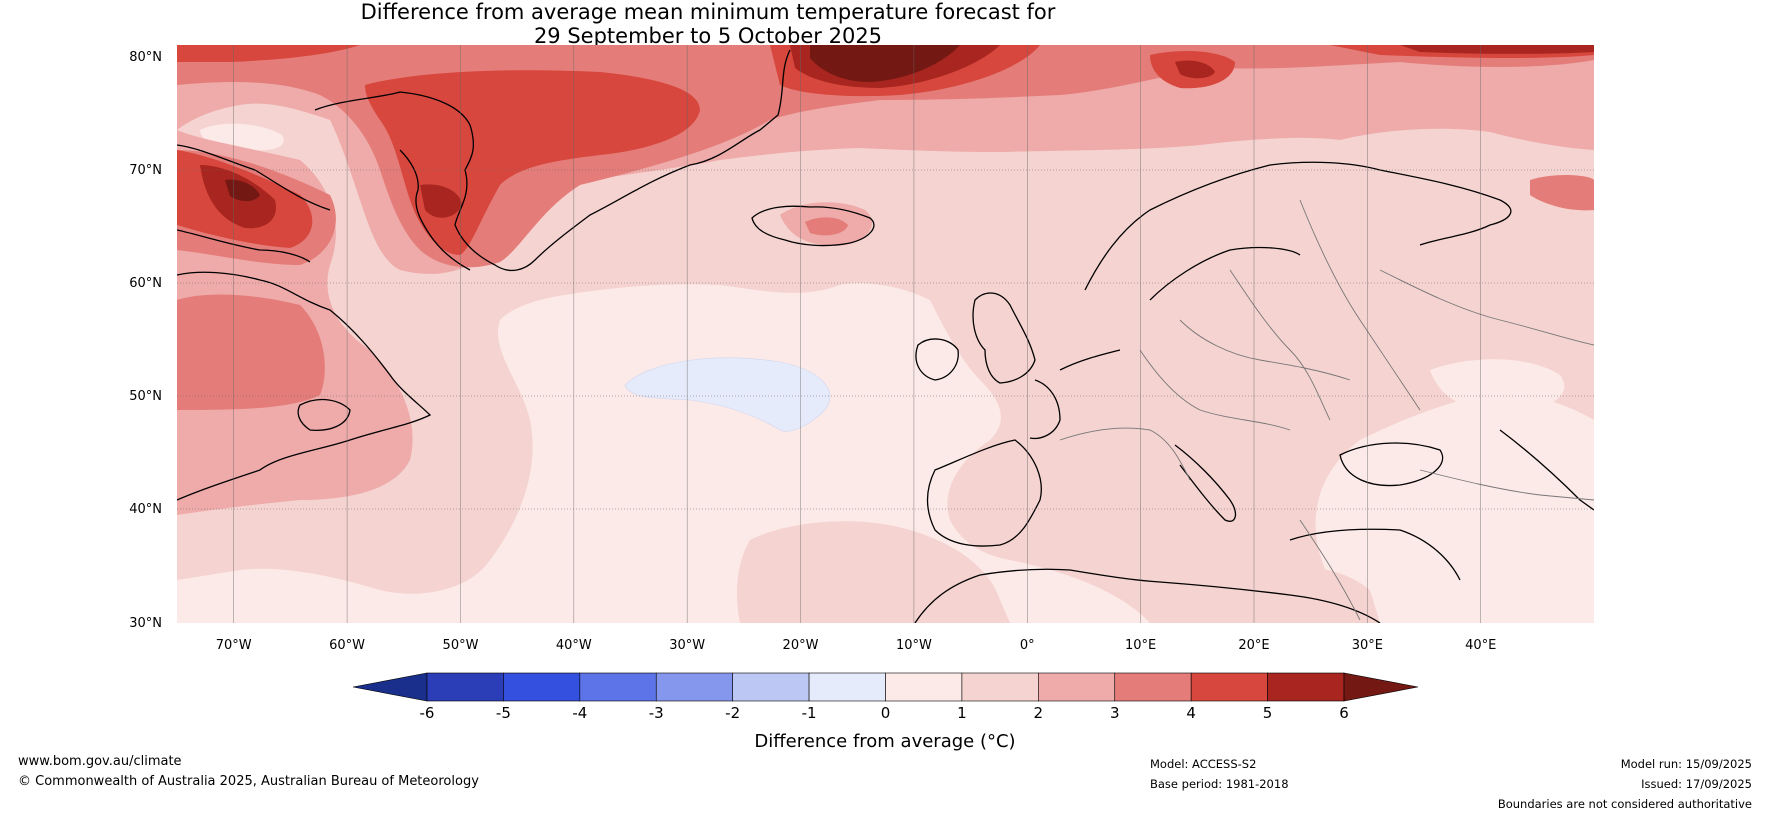  What do you see at coordinates (1205, 483) in the screenshot?
I see `coast-italy` at bounding box center [1205, 483].